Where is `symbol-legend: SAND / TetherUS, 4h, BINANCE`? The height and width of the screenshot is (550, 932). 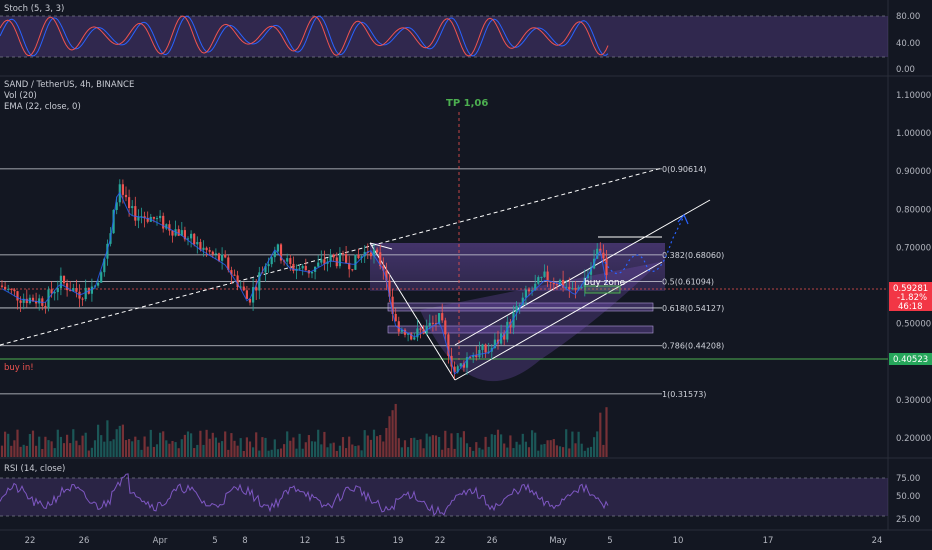 symbol-legend: SAND / TetherUS, 4h, BINANCE is located at coordinates (69, 85).